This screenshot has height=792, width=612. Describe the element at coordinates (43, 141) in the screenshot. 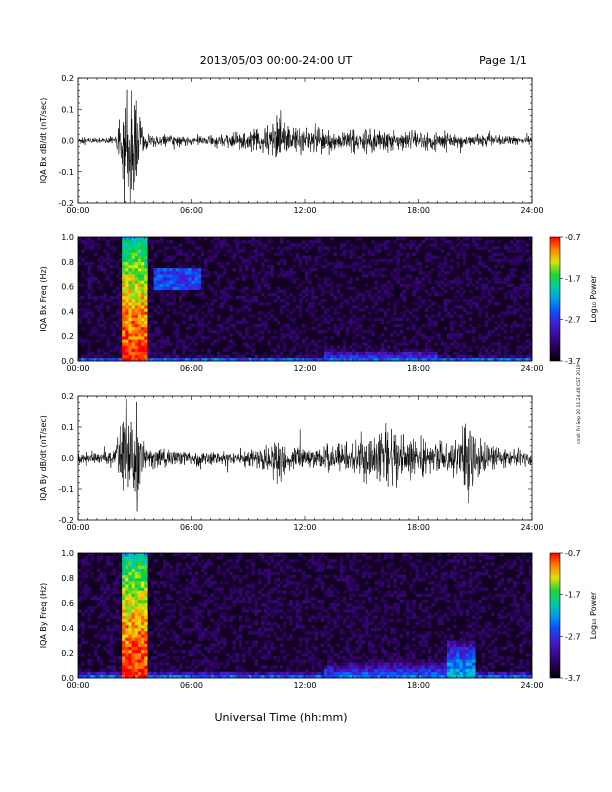

I see `y-axis-label: IQA Bx dB/dt (nT/sec)` at that location.